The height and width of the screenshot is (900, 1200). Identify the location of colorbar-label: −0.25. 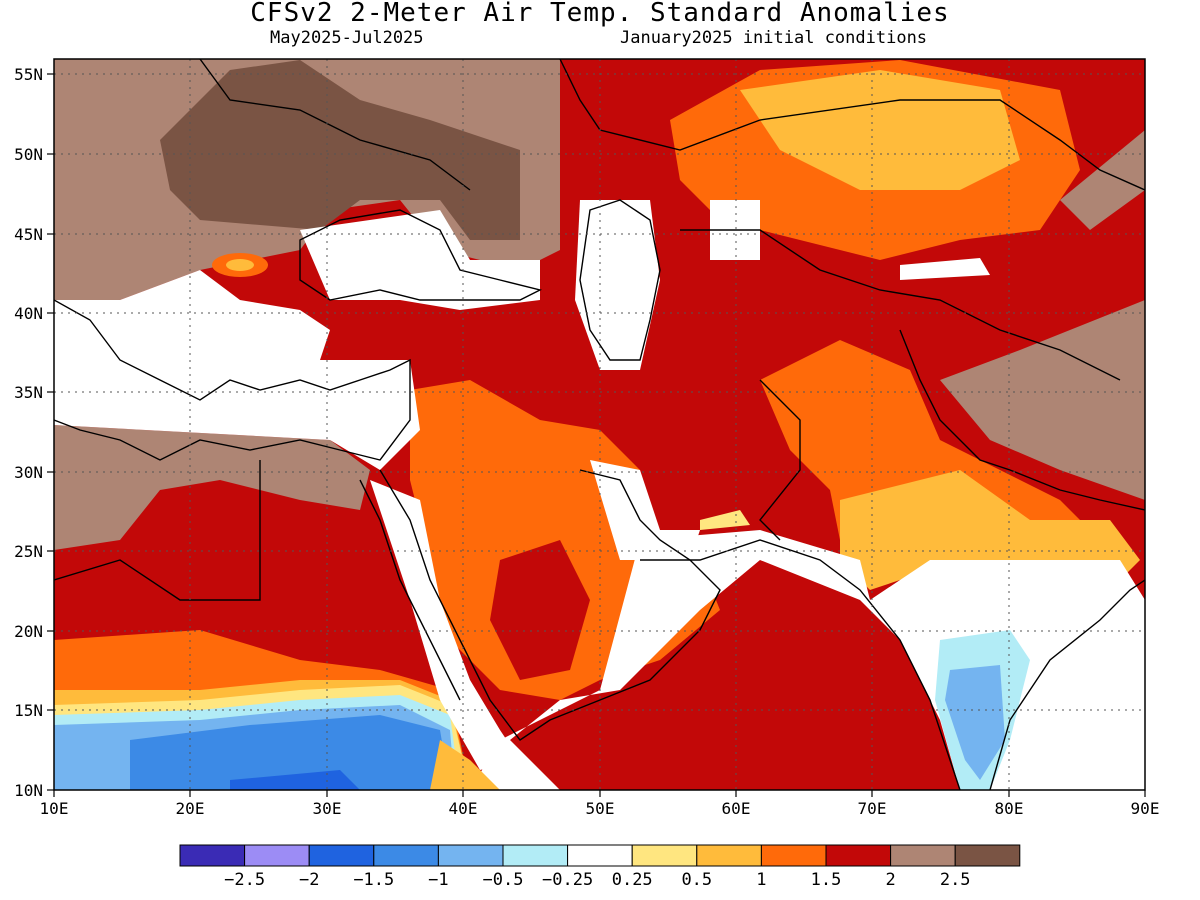
(567, 880).